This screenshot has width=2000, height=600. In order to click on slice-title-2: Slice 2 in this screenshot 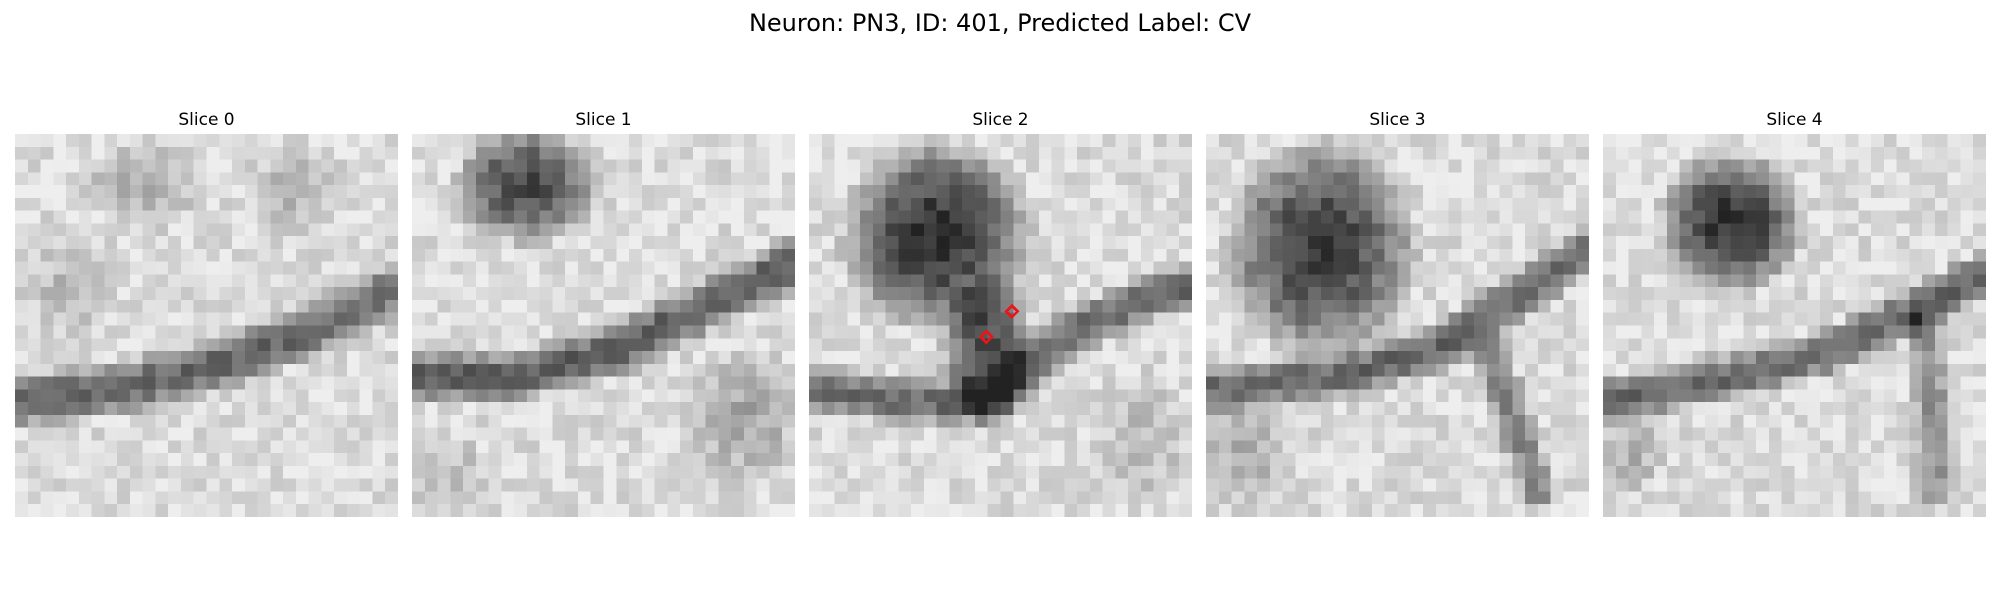, I will do `click(1000, 120)`.